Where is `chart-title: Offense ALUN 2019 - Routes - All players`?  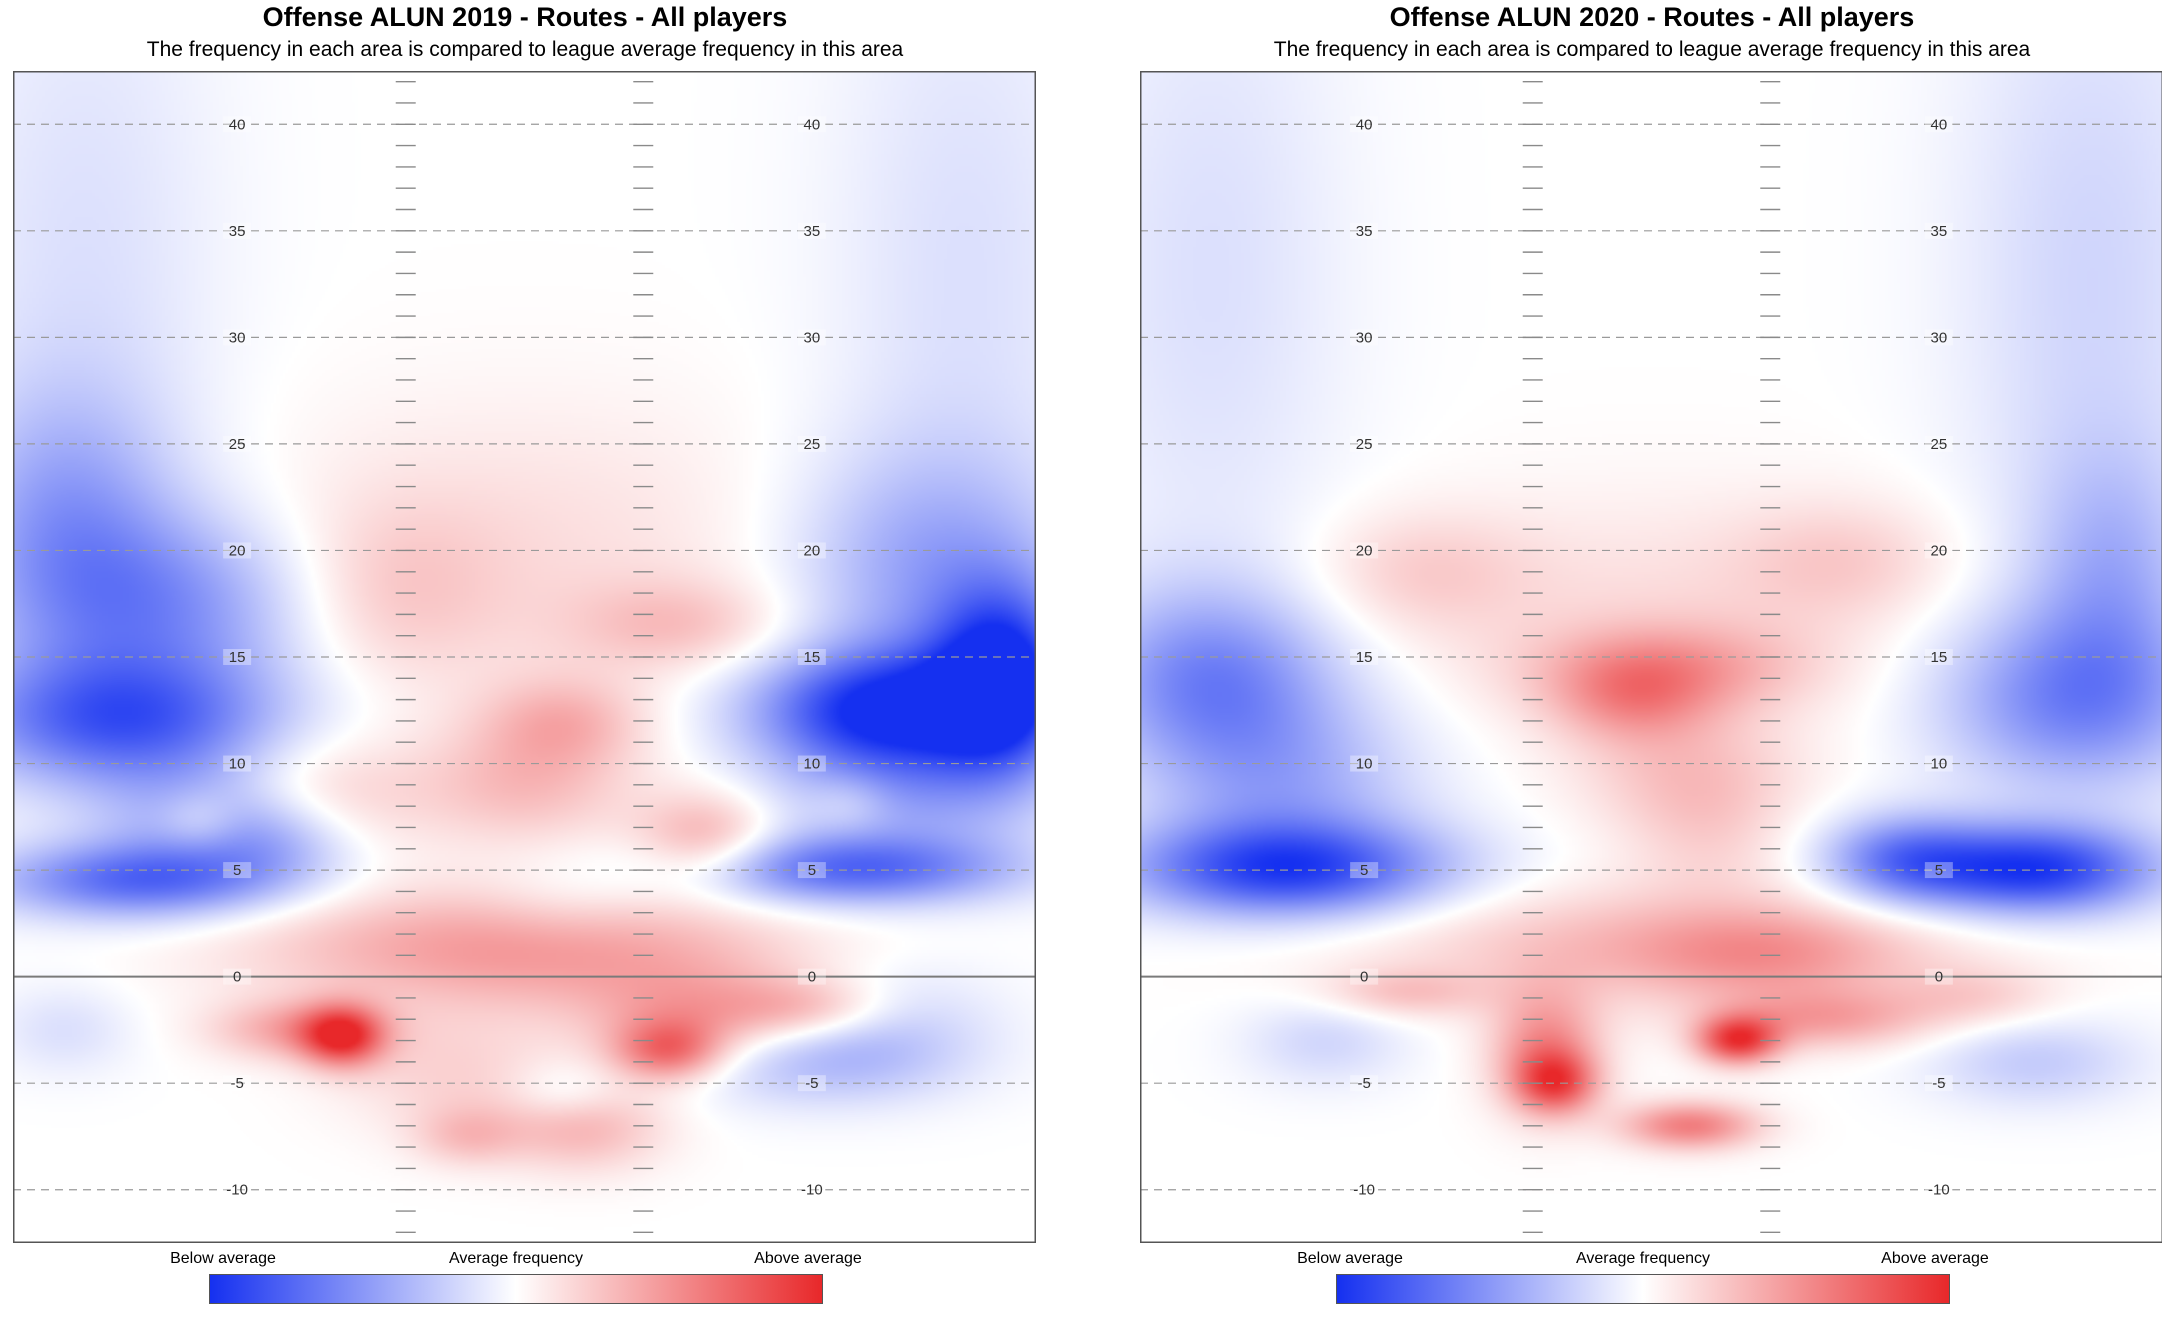 chart-title: Offense ALUN 2019 - Routes - All players is located at coordinates (525, 17).